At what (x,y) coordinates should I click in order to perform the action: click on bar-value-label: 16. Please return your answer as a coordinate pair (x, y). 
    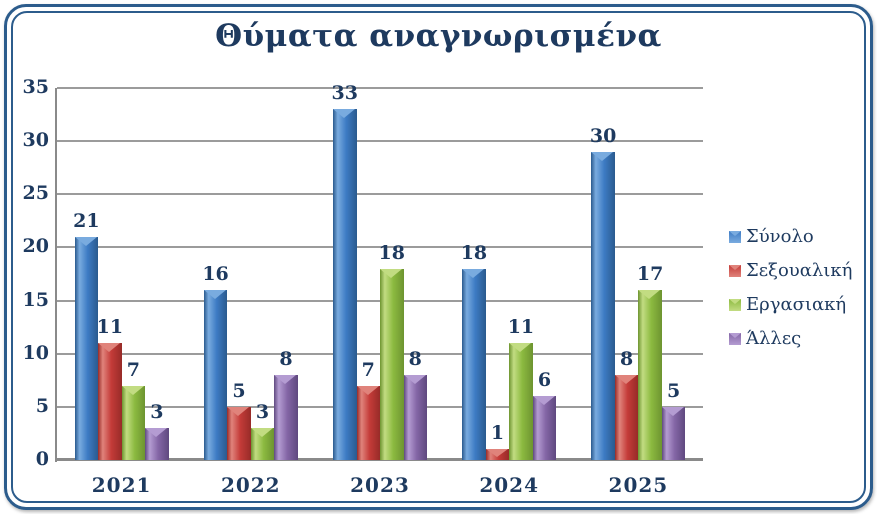
    Looking at the image, I should click on (215, 273).